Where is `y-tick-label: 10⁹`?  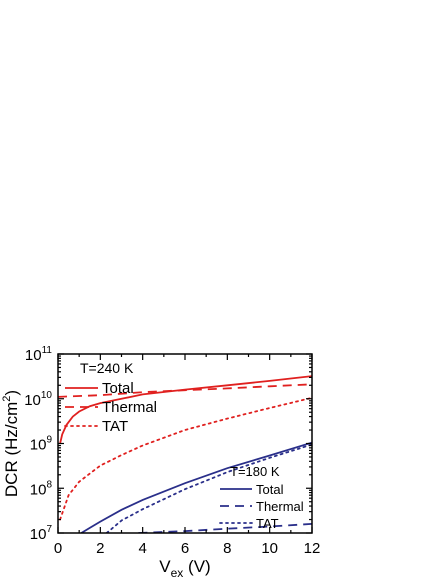 y-tick-label: 10⁹ is located at coordinates (41, 444).